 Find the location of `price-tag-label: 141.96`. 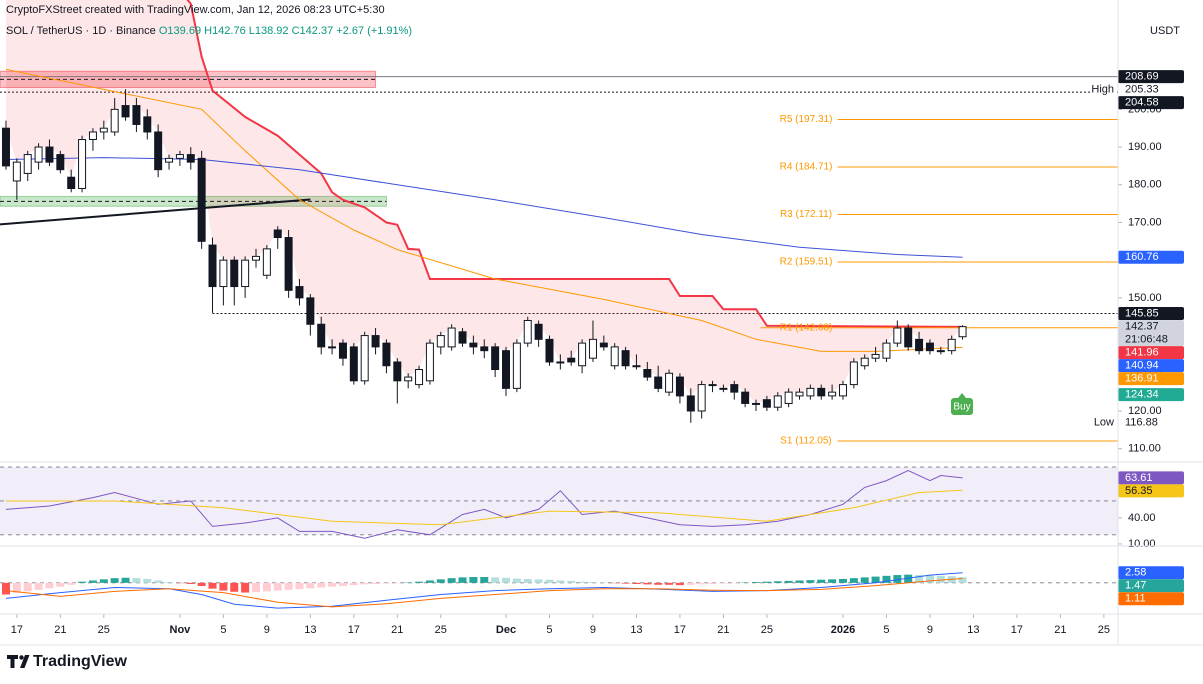

price-tag-label: 141.96 is located at coordinates (1142, 353).